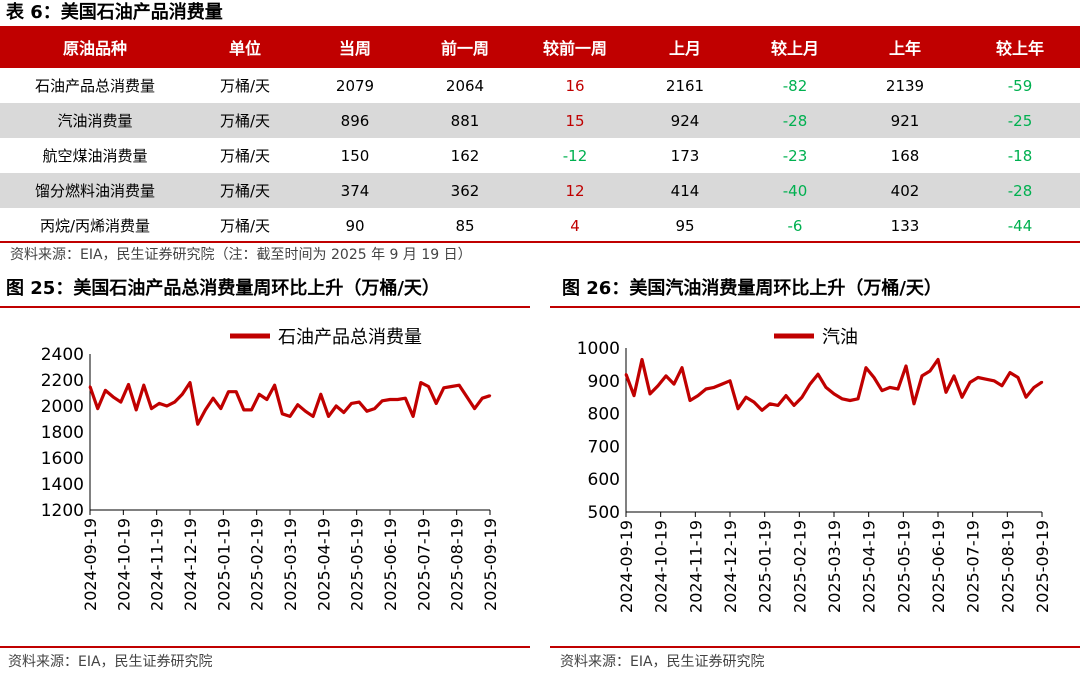 The height and width of the screenshot is (676, 1080). What do you see at coordinates (540, 120) in the screenshot?
I see `table-row: 汽油消费量 万桶/天 896 881 15 924 -28 921 -25` at bounding box center [540, 120].